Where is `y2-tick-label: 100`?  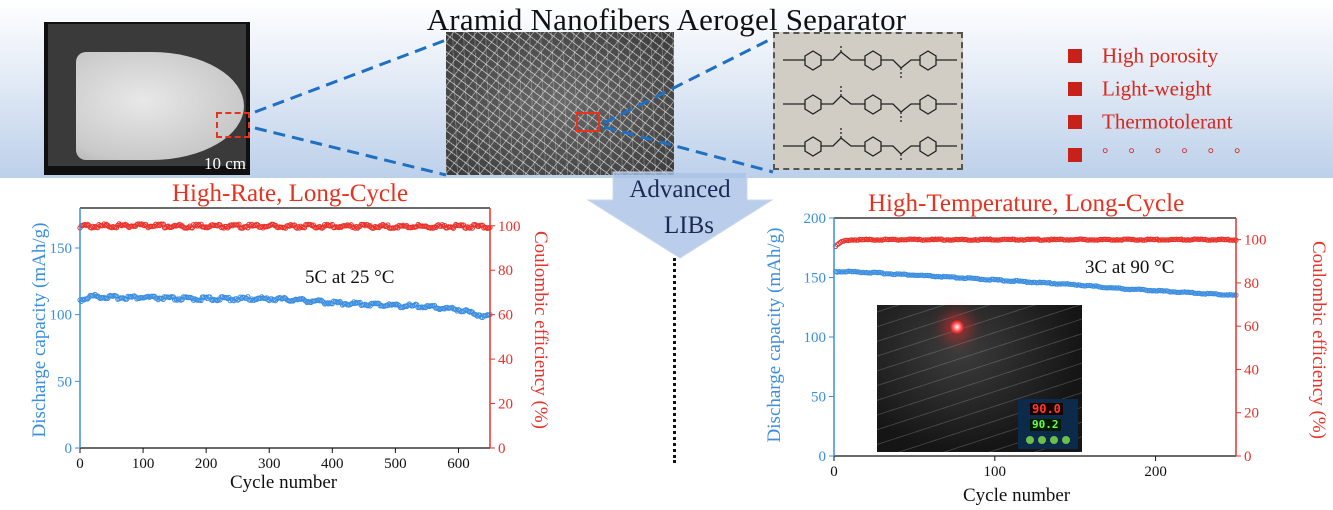 y2-tick-label: 100 is located at coordinates (509, 227).